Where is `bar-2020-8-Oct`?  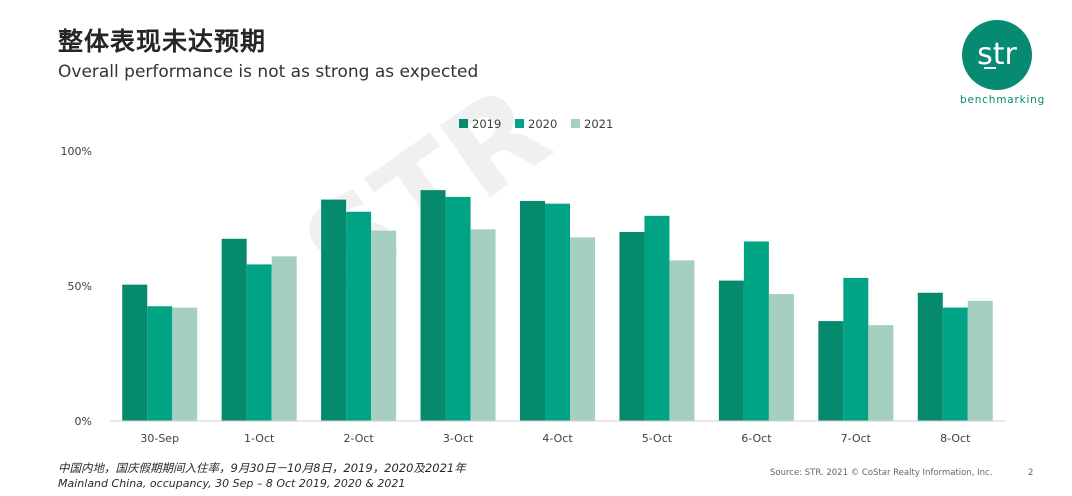 bar-2020-8-Oct is located at coordinates (955, 364).